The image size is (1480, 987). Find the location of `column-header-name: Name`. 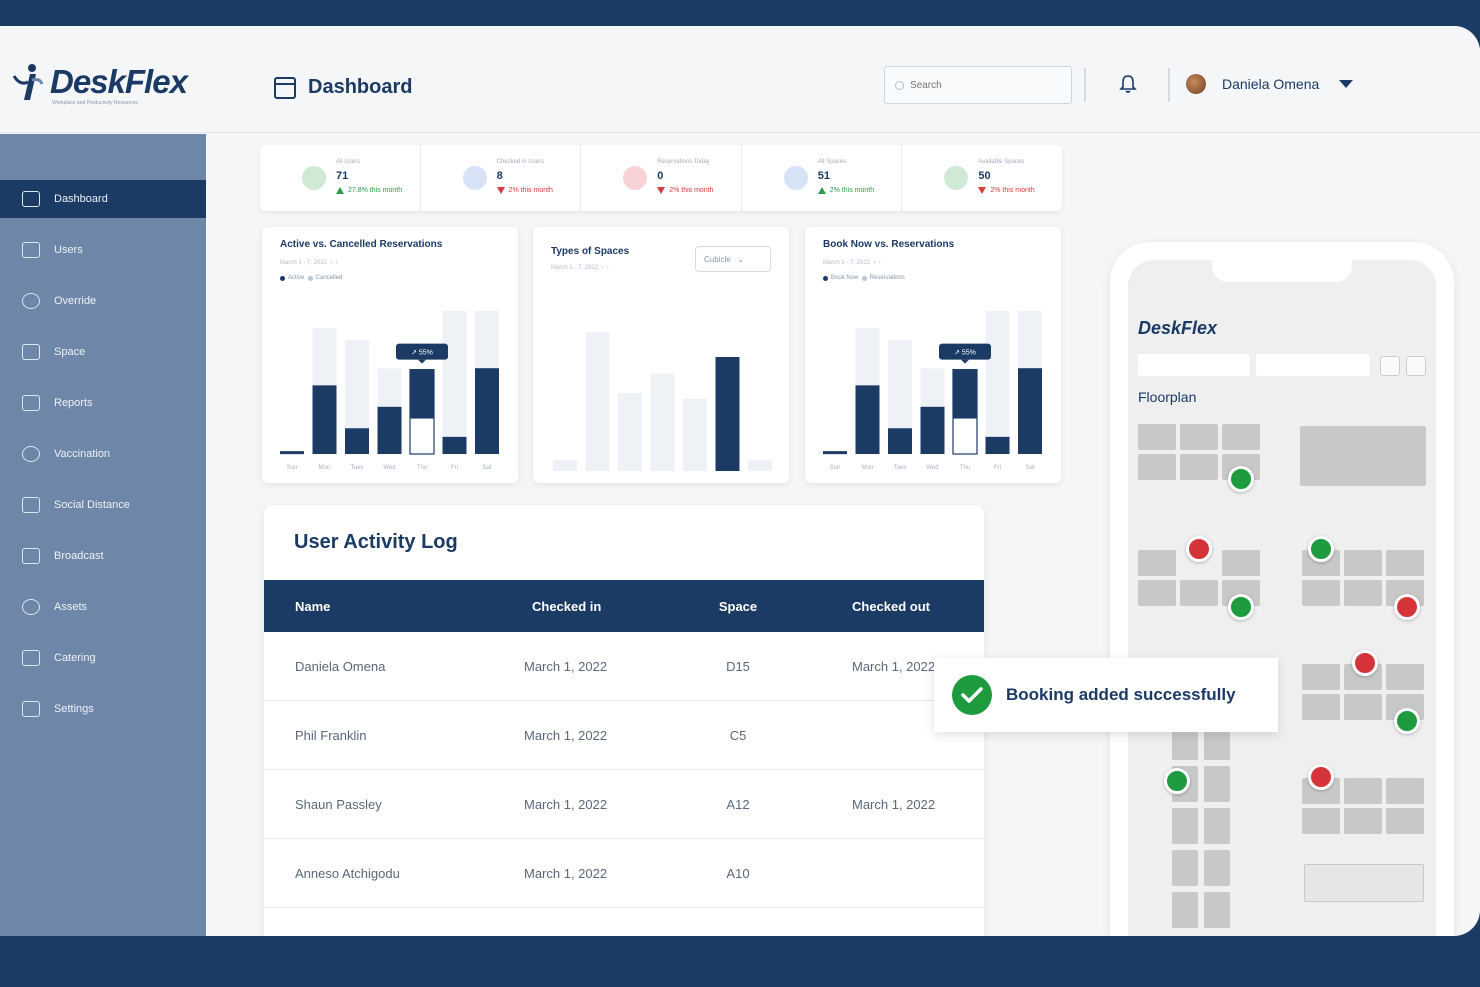

column-header-name: Name is located at coordinates (313, 606).